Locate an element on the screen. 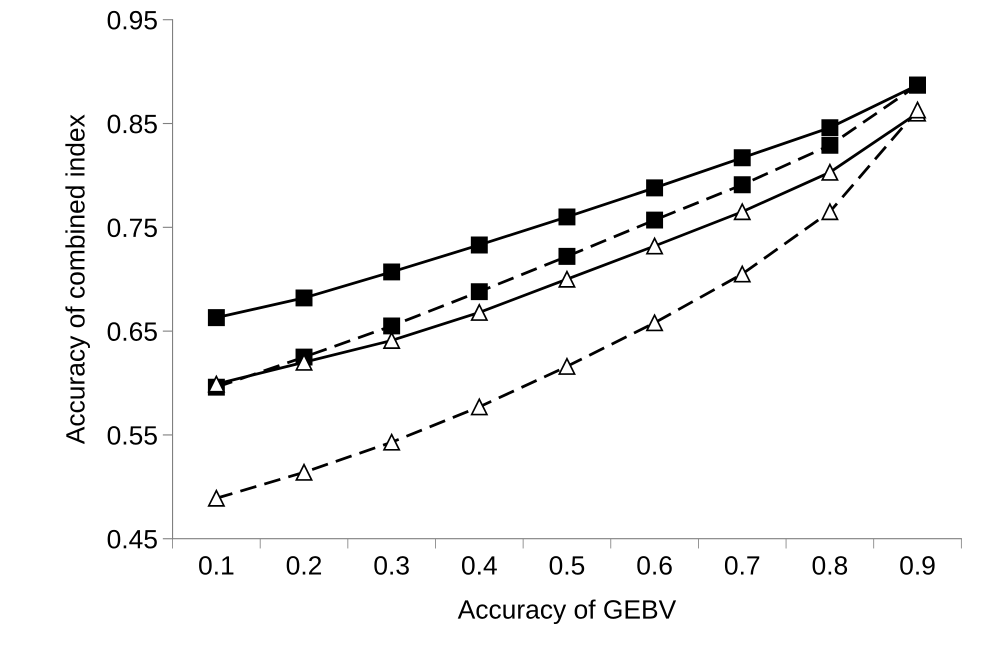 This screenshot has height=657, width=986. x-tick-label: 0.6 is located at coordinates (654, 565).